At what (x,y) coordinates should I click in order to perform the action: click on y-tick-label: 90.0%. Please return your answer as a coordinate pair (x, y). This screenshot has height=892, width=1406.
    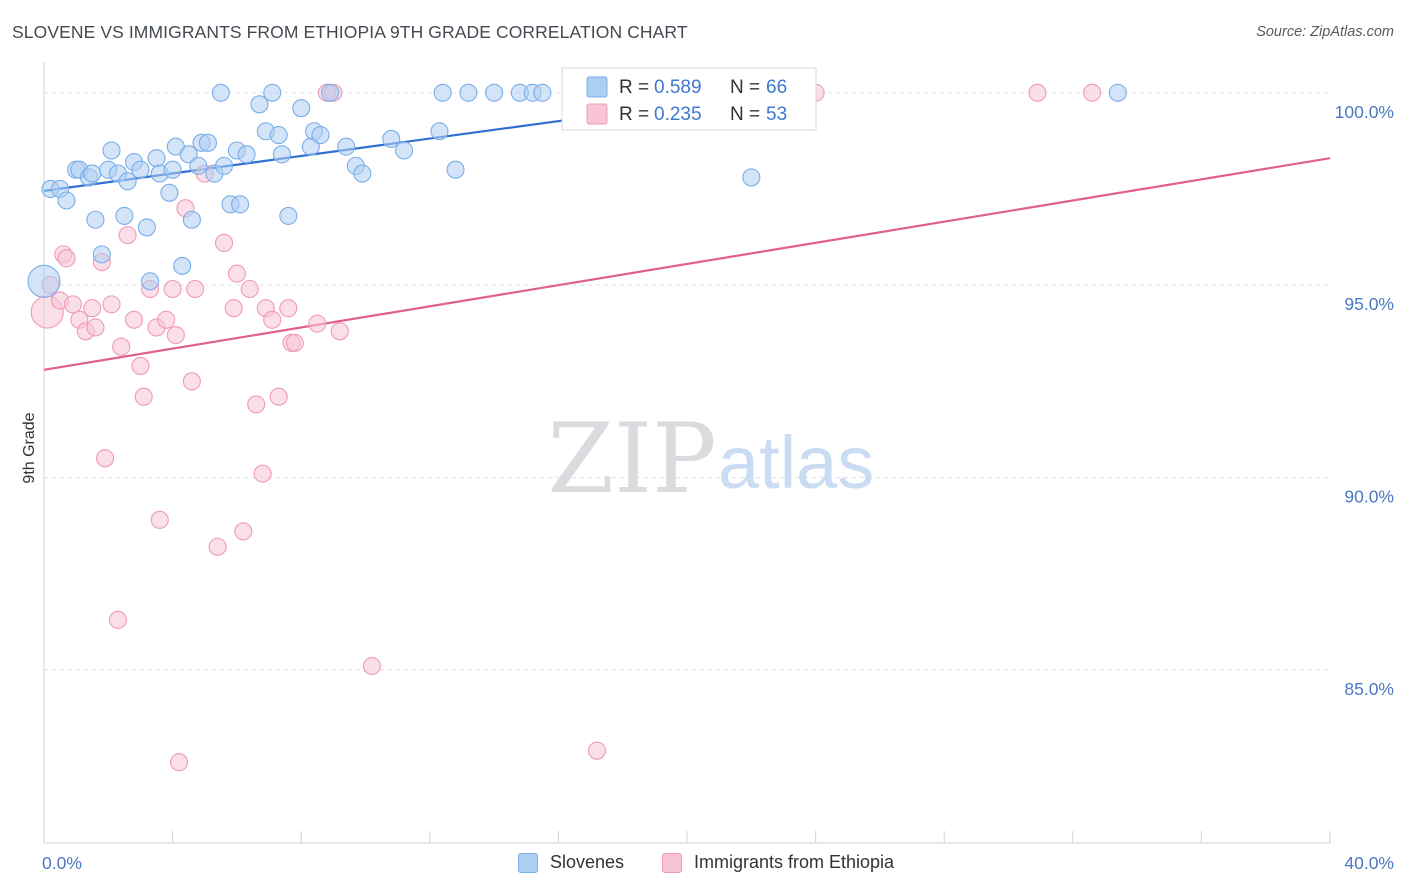
    Looking at the image, I should click on (1369, 497).